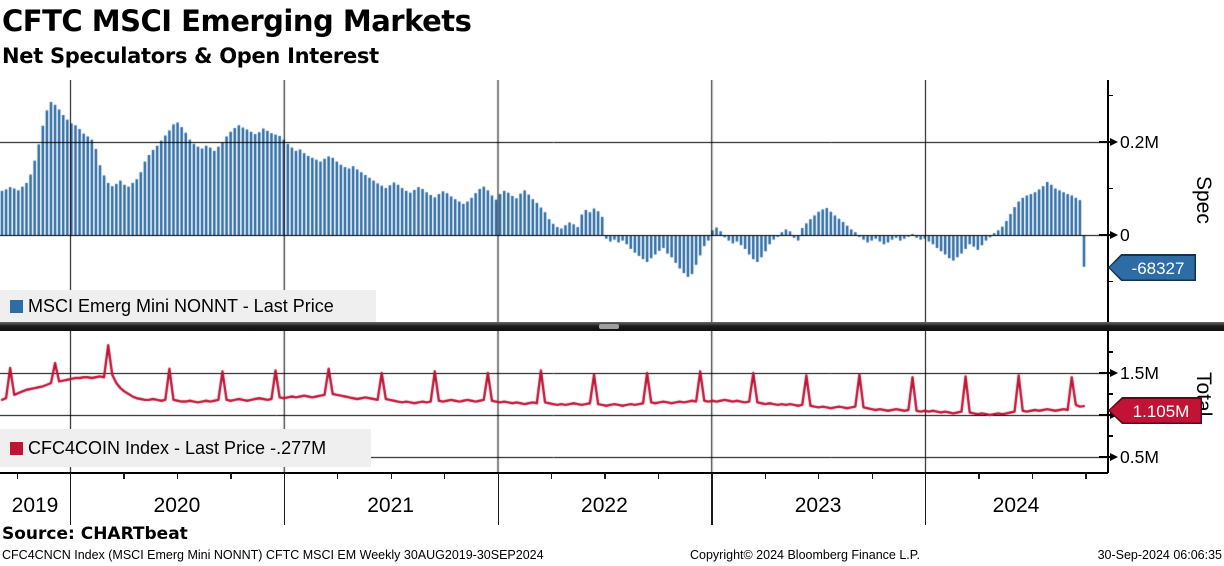 This screenshot has height=566, width=1224. What do you see at coordinates (1139, 457) in the screenshot?
I see `y-axis-tick-label: 0.5M` at bounding box center [1139, 457].